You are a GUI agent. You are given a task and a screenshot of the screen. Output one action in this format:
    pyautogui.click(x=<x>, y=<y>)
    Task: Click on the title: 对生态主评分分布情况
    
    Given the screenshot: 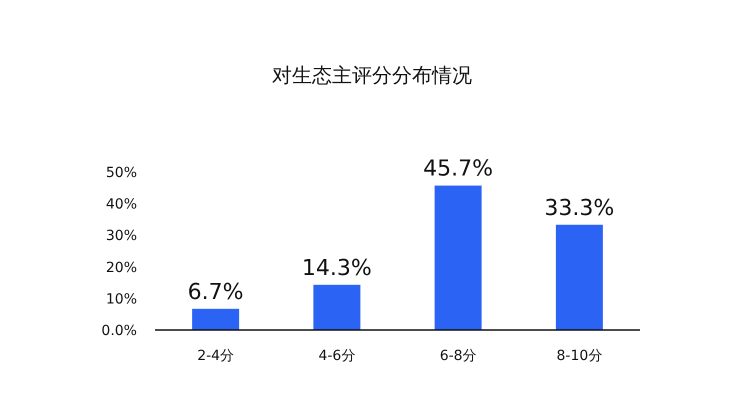 What is the action you would take?
    pyautogui.click(x=372, y=75)
    